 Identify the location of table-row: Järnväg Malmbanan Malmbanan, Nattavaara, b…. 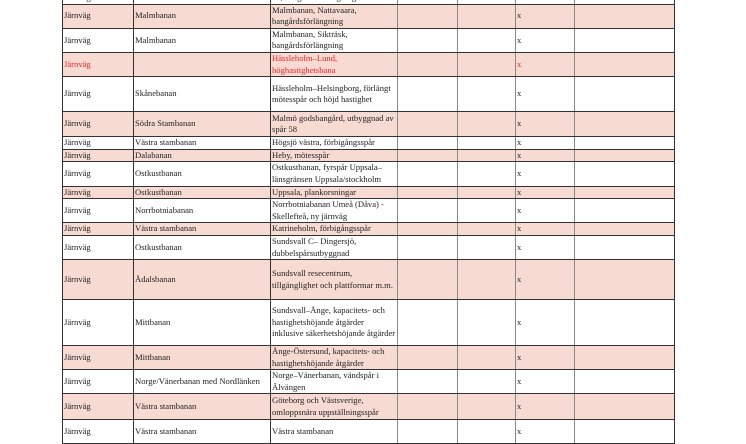
(368, 16).